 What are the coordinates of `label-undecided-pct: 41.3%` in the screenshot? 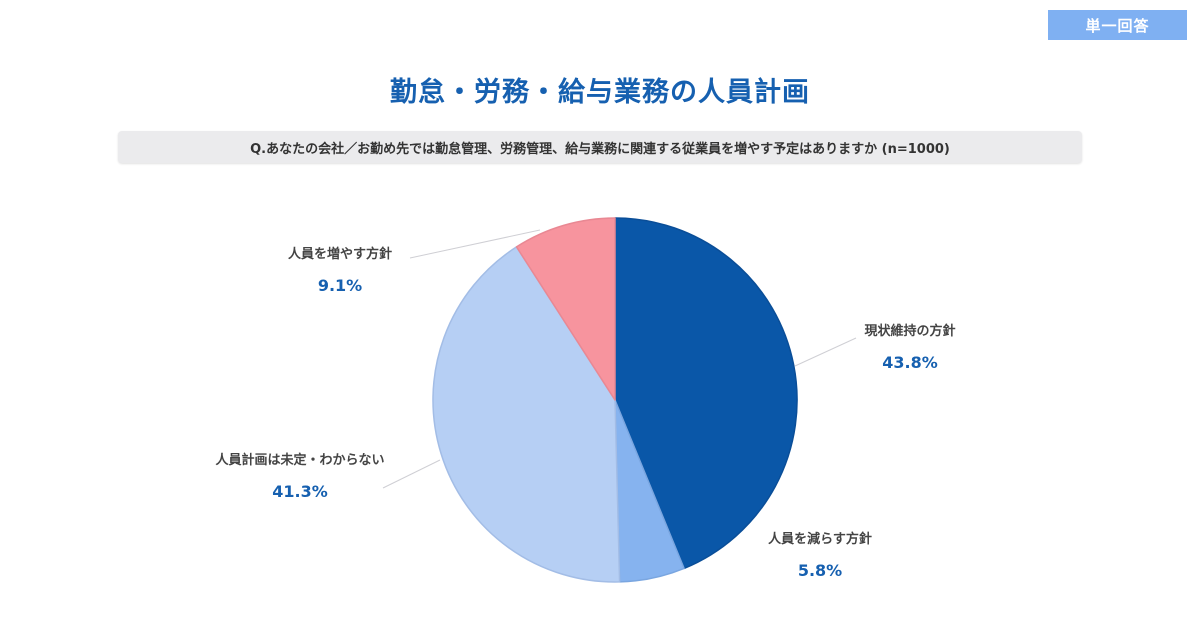 It's located at (300, 491).